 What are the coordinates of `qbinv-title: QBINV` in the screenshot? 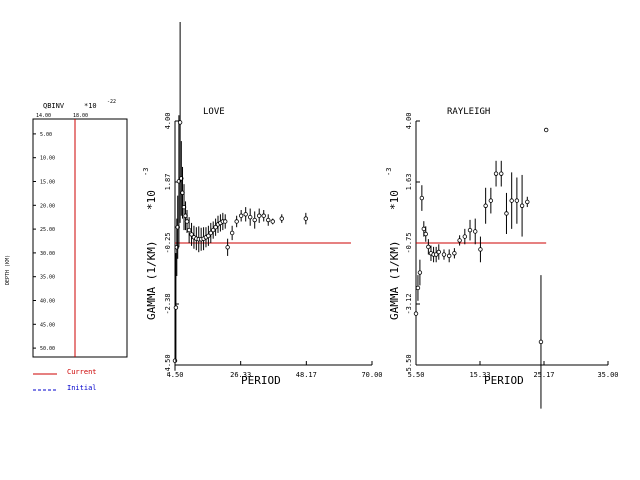 It's located at (54, 106).